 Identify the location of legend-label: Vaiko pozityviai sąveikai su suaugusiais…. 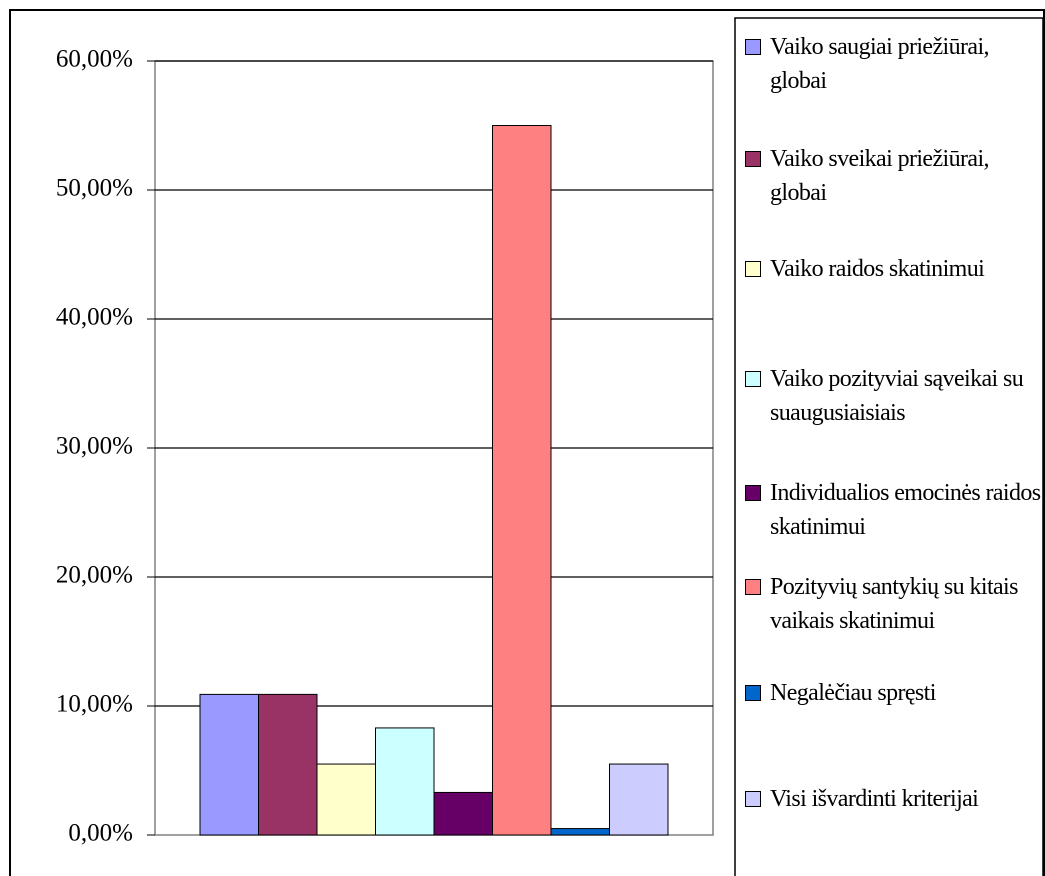
(897, 396).